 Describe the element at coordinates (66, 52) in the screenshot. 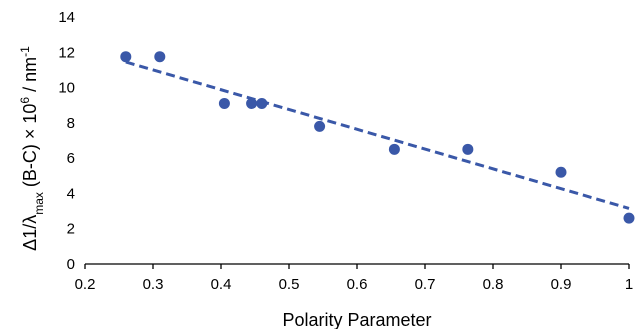

I see `y-tick-label: 12` at that location.